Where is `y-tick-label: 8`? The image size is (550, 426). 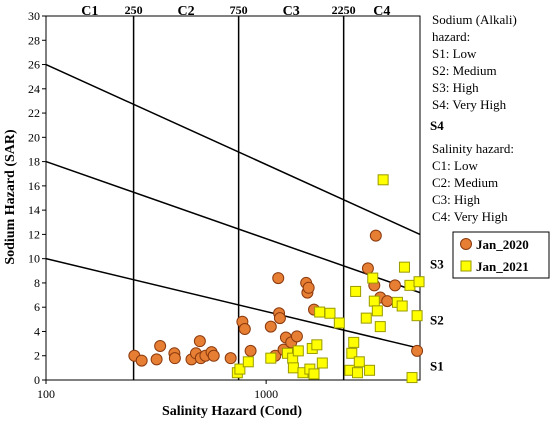 y-tick-label: 8 is located at coordinates (37, 283).